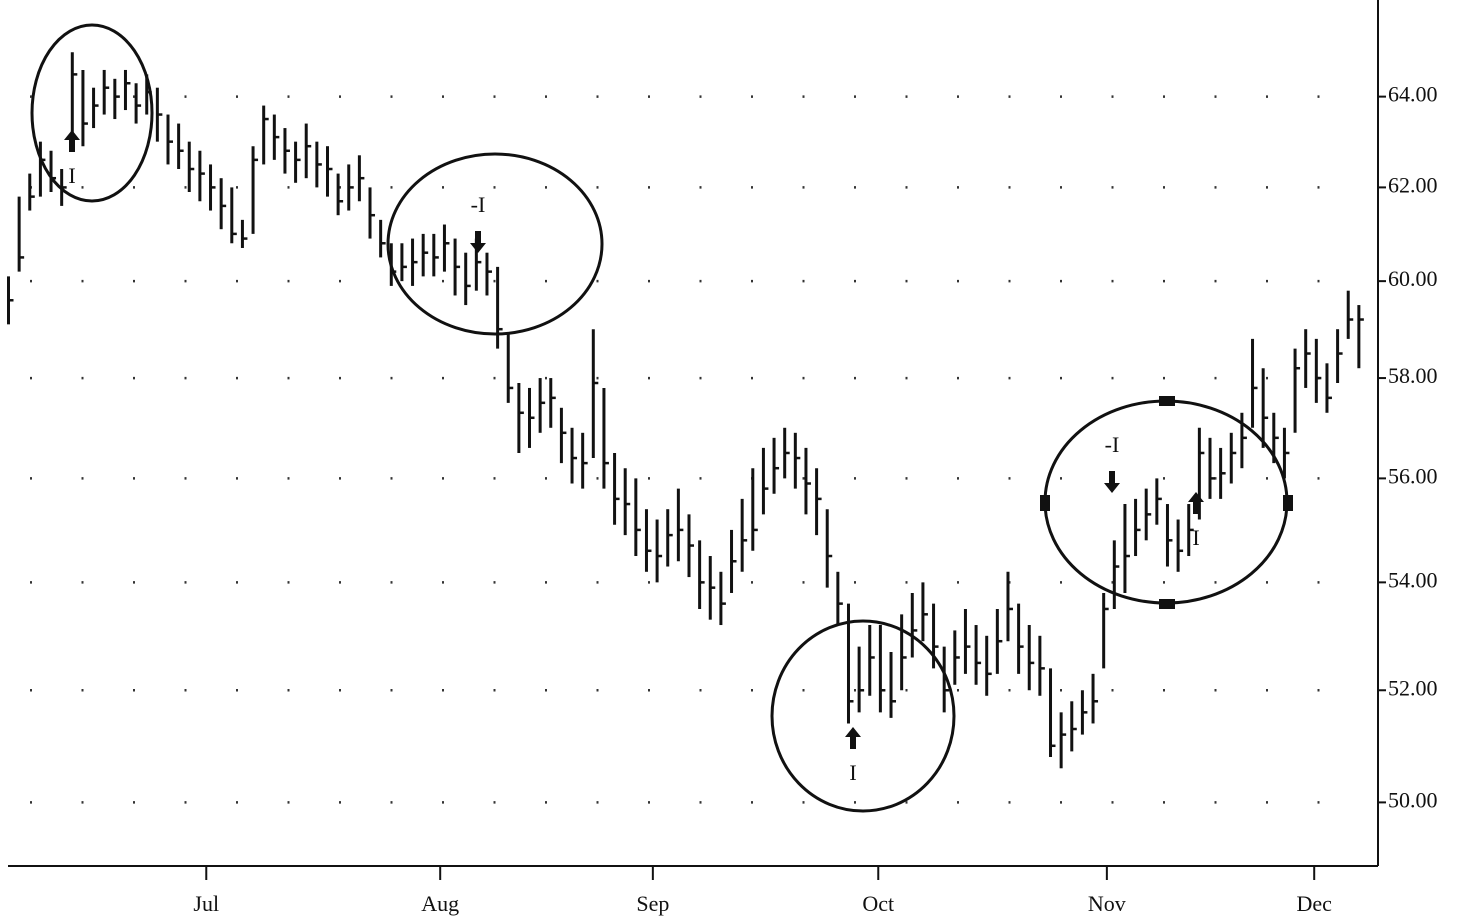 The width and height of the screenshot is (1460, 920). What do you see at coordinates (1413, 184) in the screenshot?
I see `y-tick-label: 62.00` at bounding box center [1413, 184].